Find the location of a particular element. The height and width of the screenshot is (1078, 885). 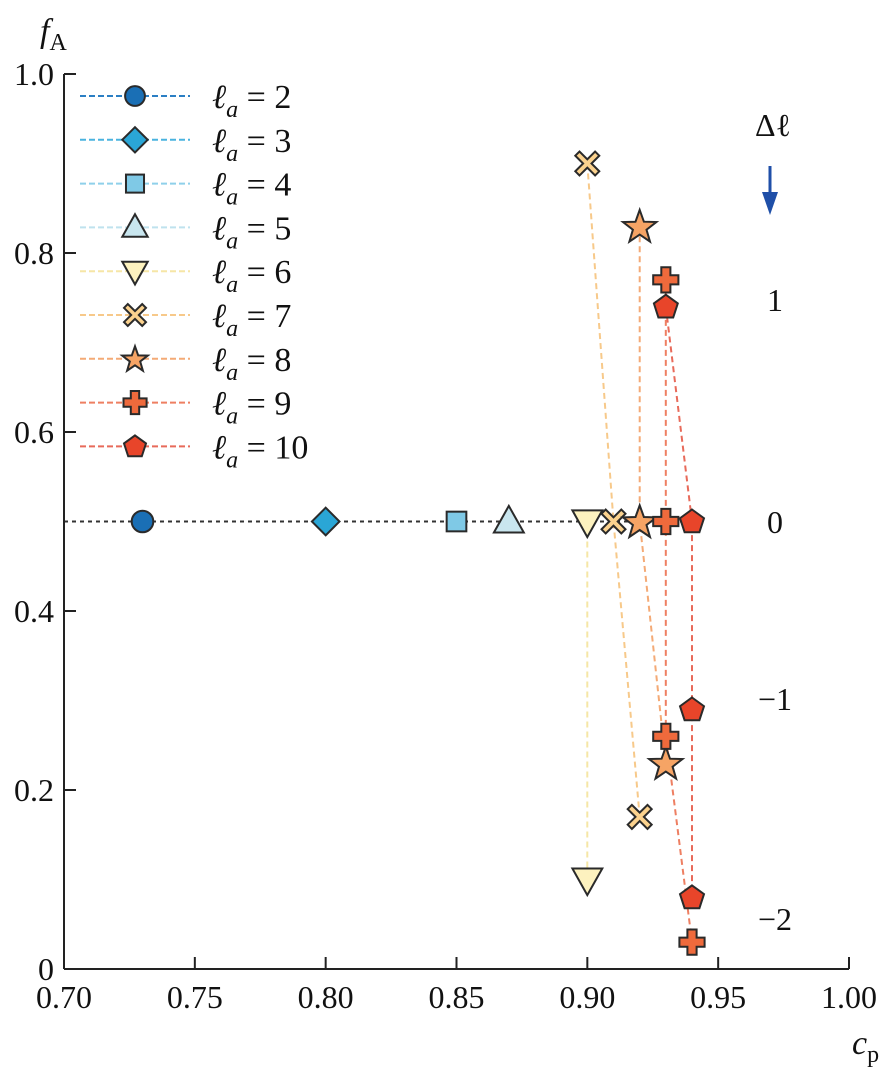

x-axis-title-main: c is located at coordinates (859, 1043).